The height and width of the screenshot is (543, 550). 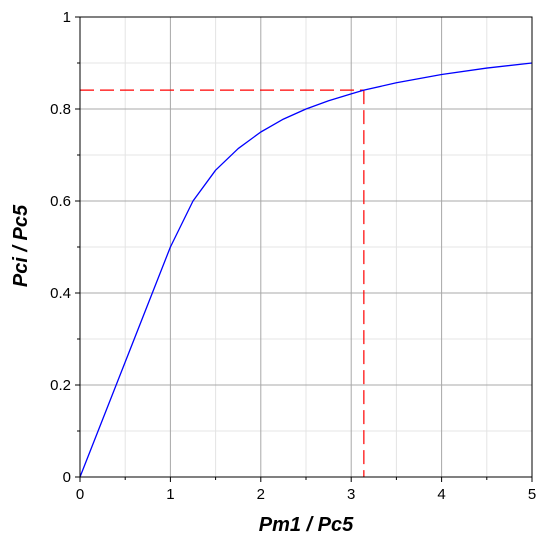 What do you see at coordinates (60, 109) in the screenshot?
I see `y-tick-label: 0.8` at bounding box center [60, 109].